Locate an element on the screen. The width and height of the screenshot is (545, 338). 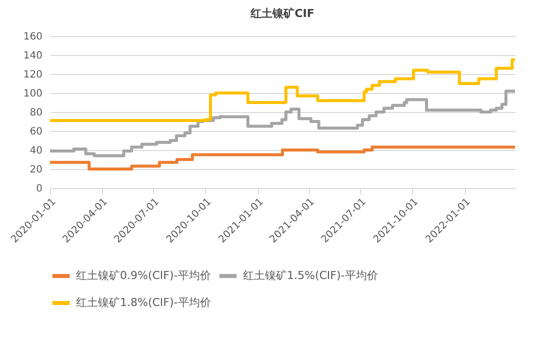
y-tick-label: 120 is located at coordinates (32, 75).